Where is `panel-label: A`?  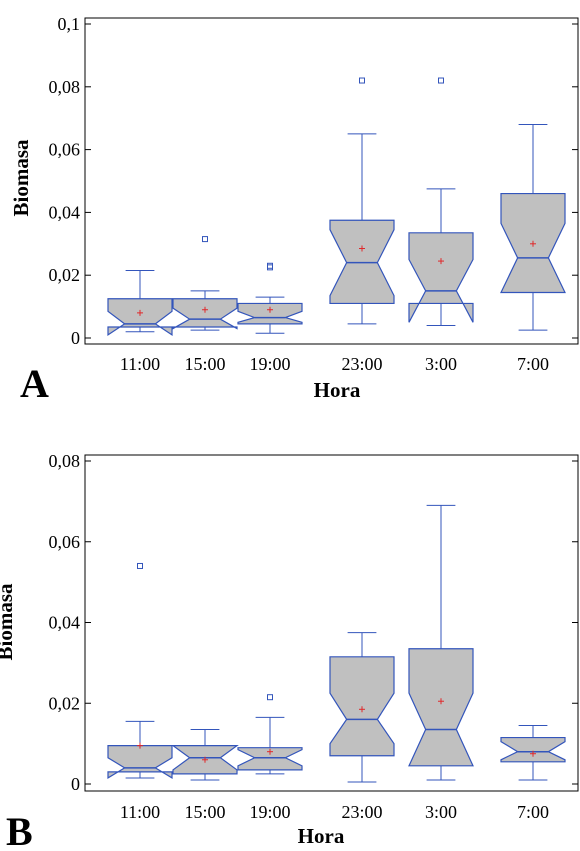
panel-label: A is located at coordinates (34, 383).